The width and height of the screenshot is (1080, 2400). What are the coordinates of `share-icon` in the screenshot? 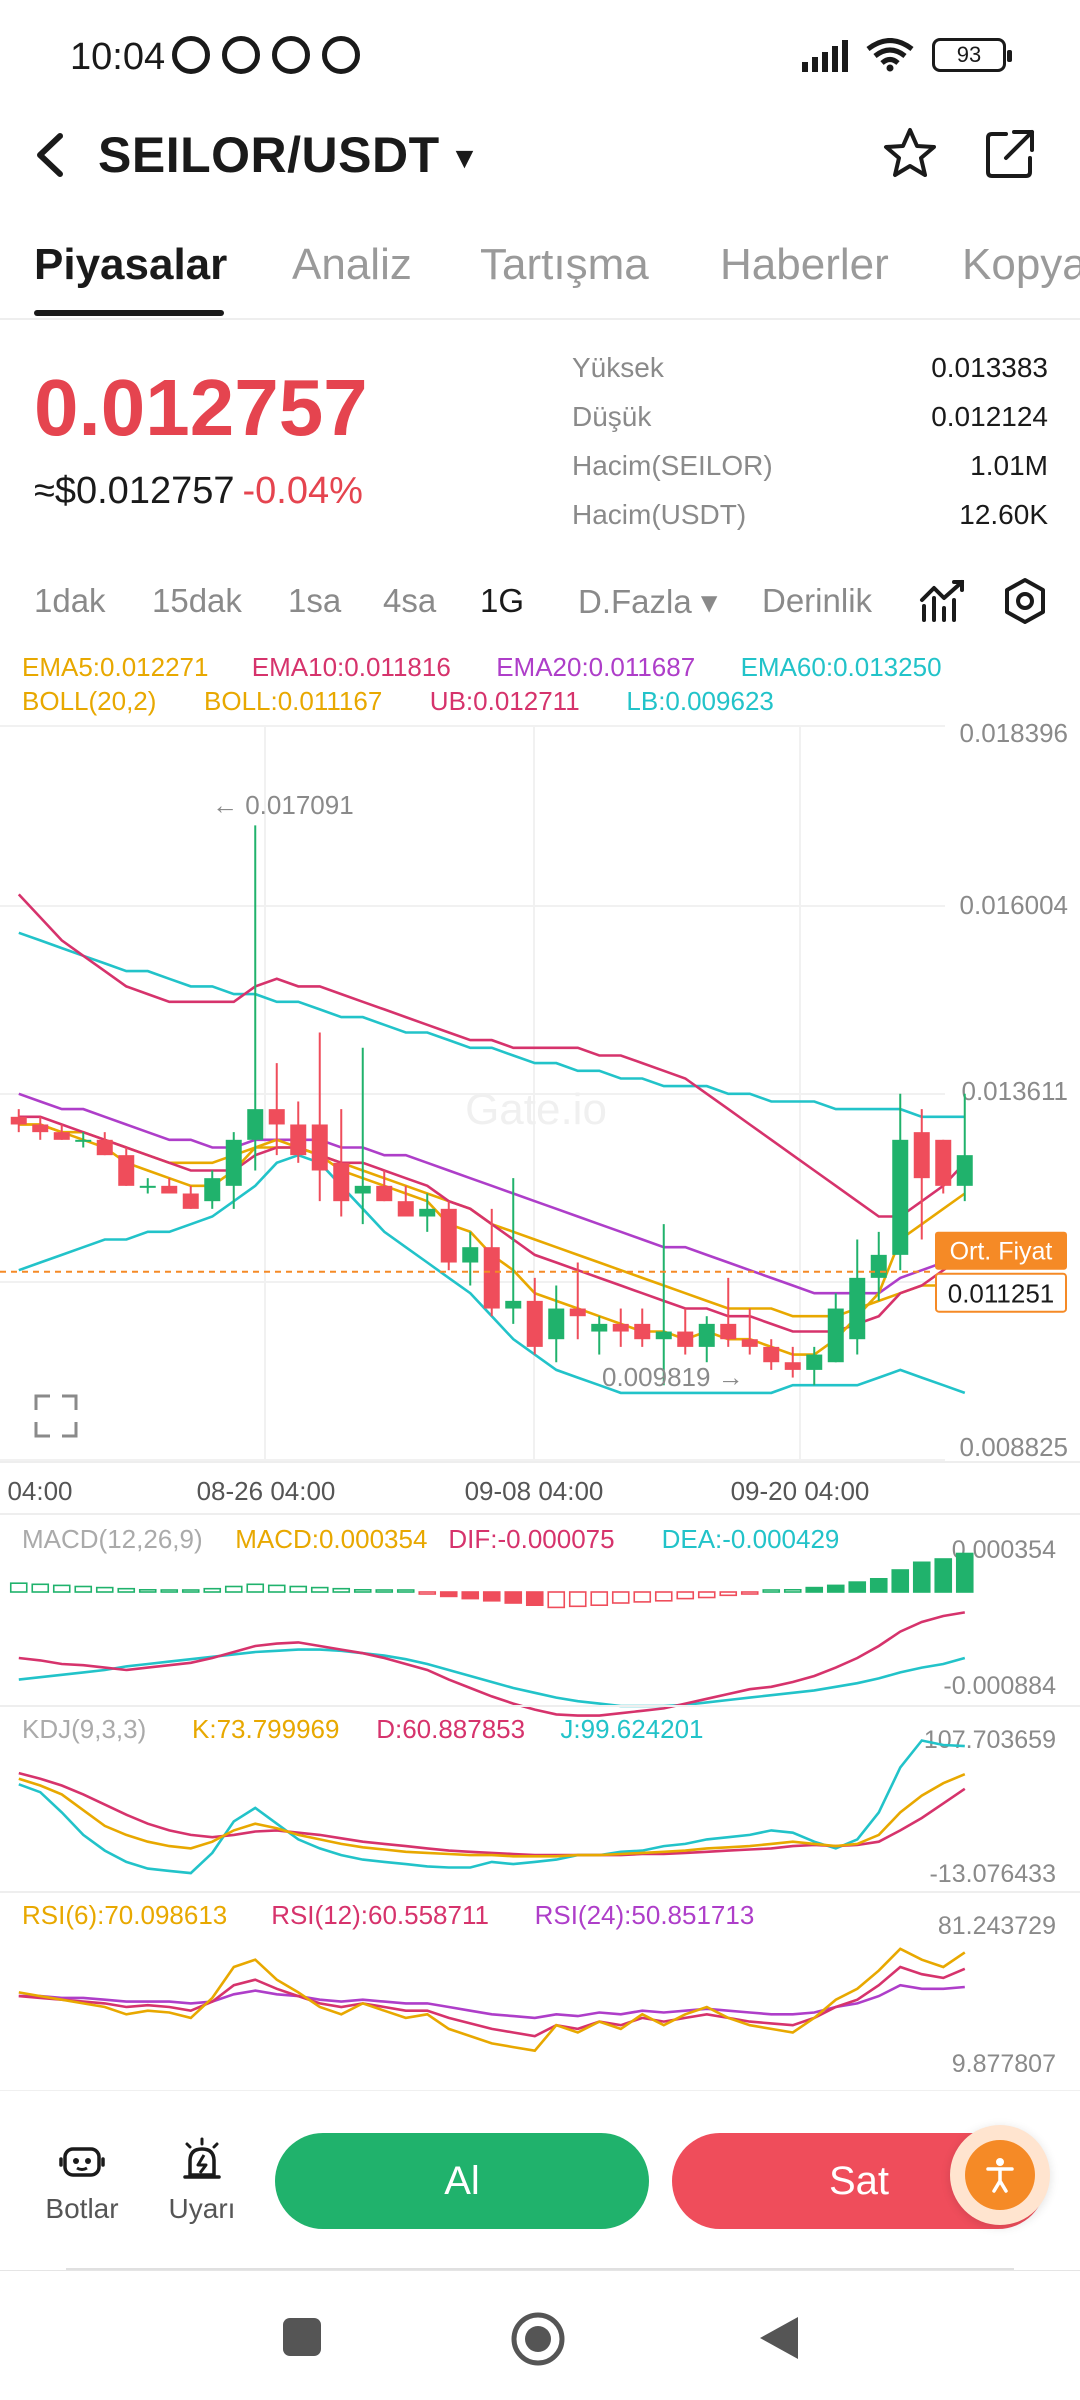 It's located at (1010, 154).